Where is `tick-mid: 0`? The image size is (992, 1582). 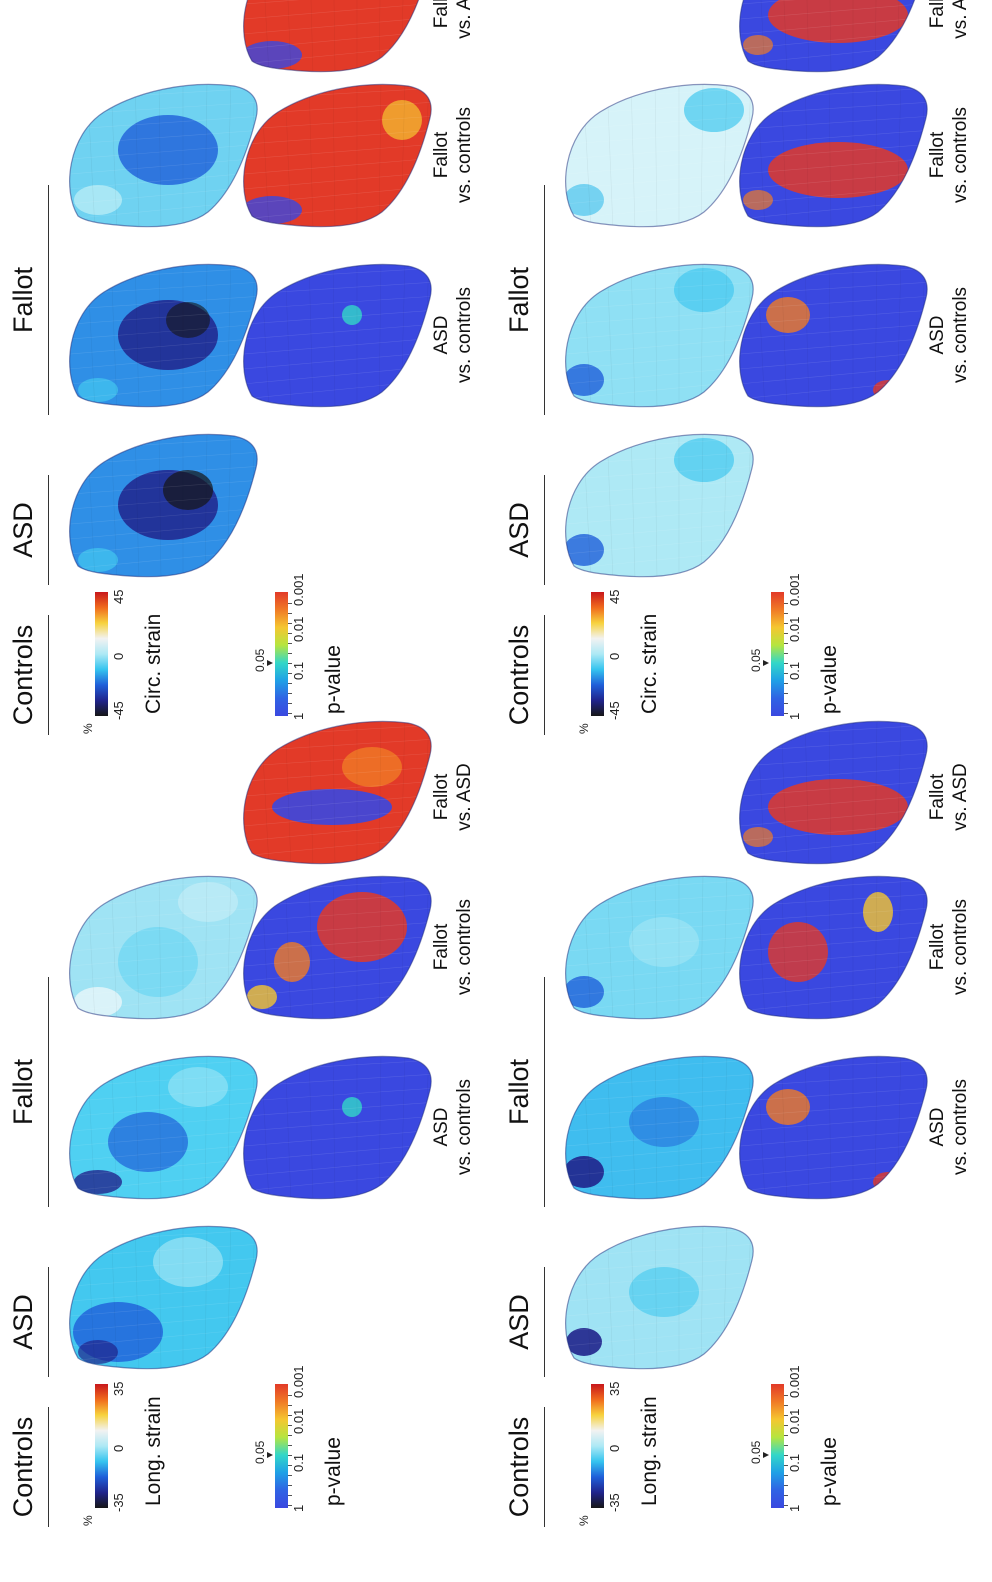
tick-mid: 0 is located at coordinates (614, 1448).